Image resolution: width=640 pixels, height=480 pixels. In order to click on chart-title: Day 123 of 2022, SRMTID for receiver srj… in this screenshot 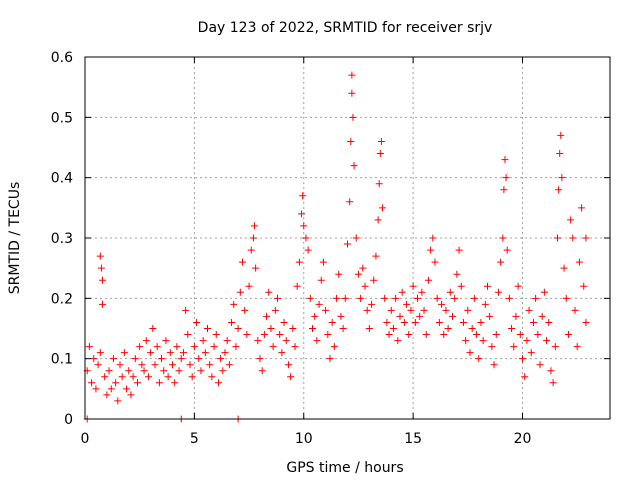, I will do `click(345, 28)`.